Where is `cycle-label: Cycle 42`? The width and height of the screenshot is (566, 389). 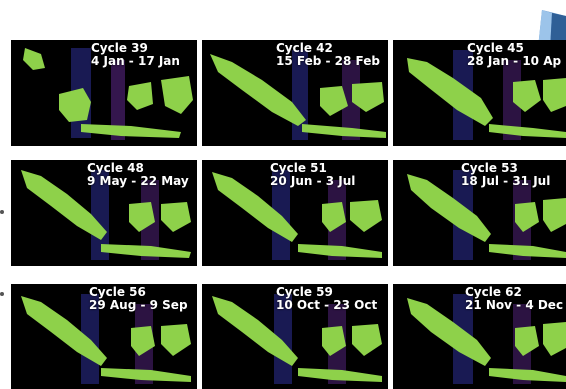 cycle-label: Cycle 42 is located at coordinates (304, 48).